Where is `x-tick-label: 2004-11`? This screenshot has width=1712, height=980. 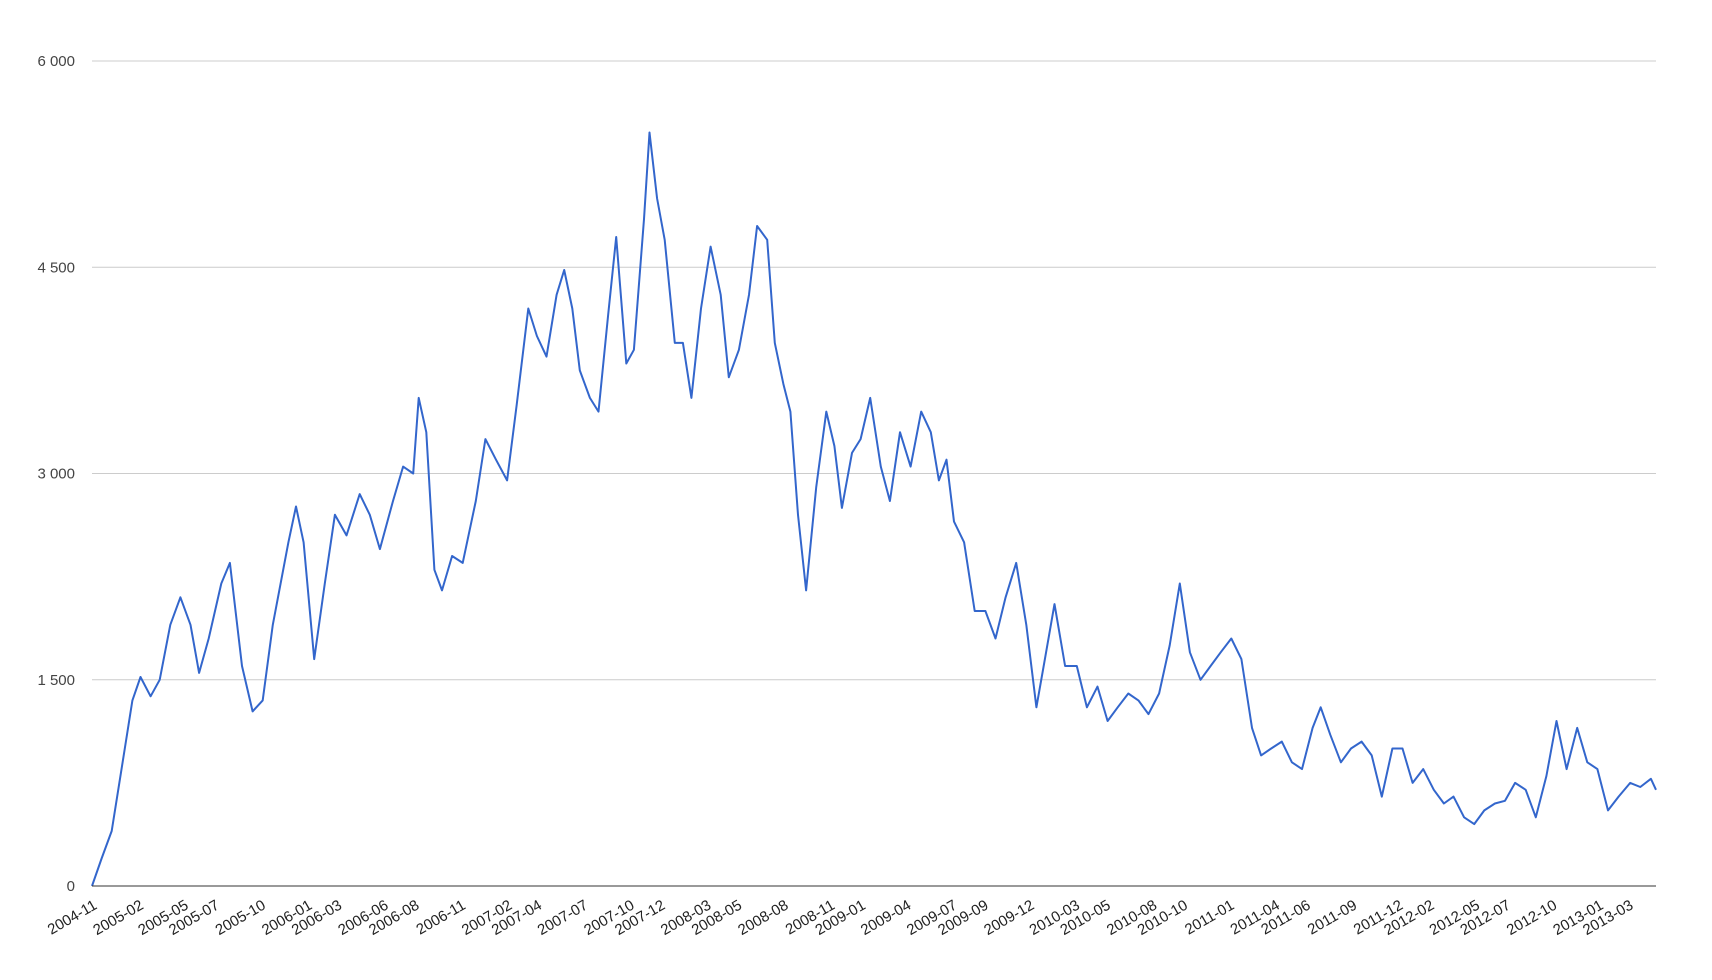
x-tick-label: 2004-11 is located at coordinates (72, 918).